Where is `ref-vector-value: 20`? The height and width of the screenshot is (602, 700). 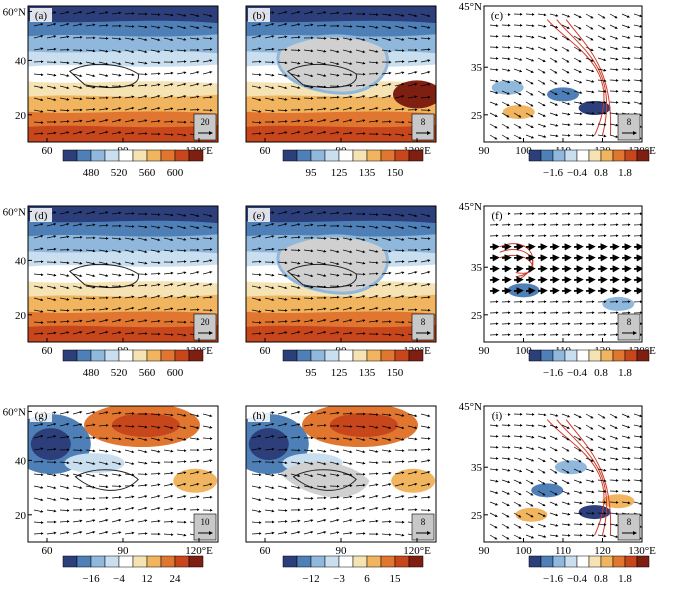
ref-vector-value: 20 is located at coordinates (206, 122).